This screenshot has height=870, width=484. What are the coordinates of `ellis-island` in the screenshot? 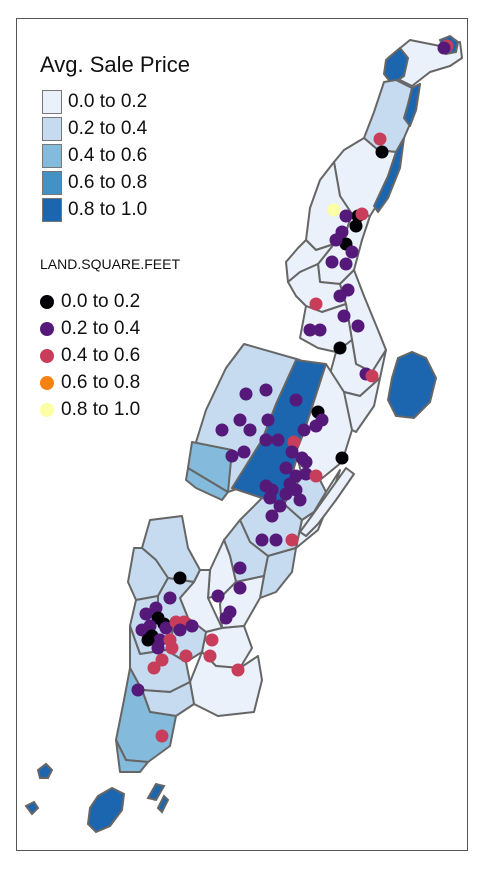 It's located at (32, 808).